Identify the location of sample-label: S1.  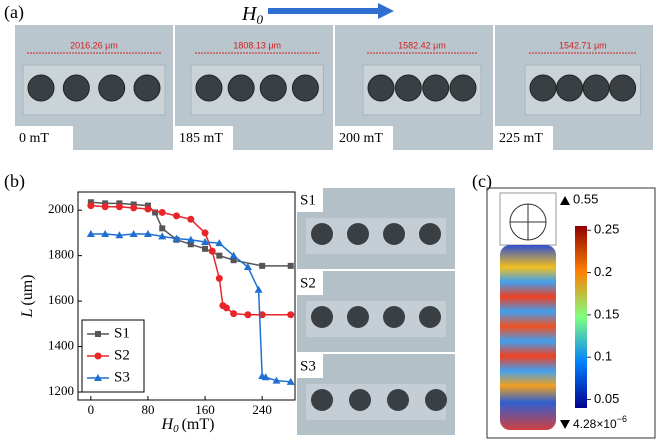
(308, 200).